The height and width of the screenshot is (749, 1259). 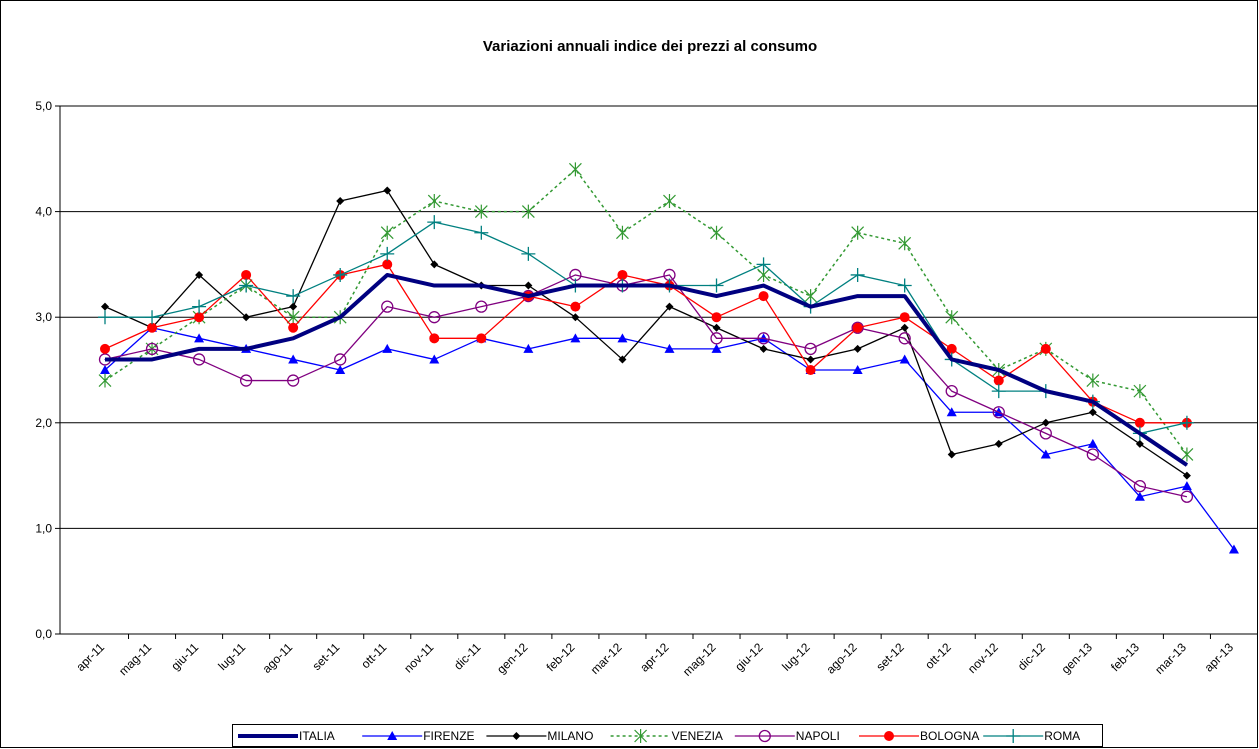 What do you see at coordinates (448, 736) in the screenshot?
I see `legend-label: FIRENZE` at bounding box center [448, 736].